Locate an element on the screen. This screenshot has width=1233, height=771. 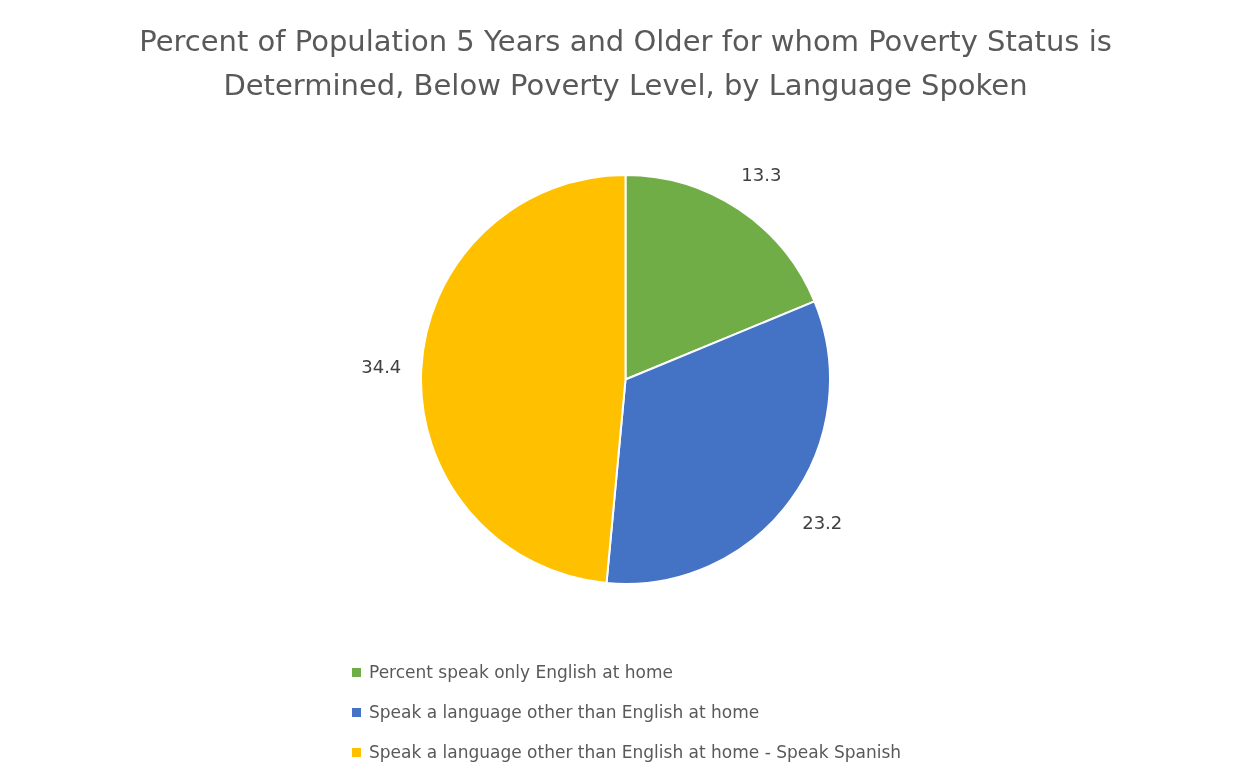
chart-title: Percent of Population 5 Years and Older for whom Poverty Status is Determined, Below Poverty Level, by Language Spoken is located at coordinates (625, 63).